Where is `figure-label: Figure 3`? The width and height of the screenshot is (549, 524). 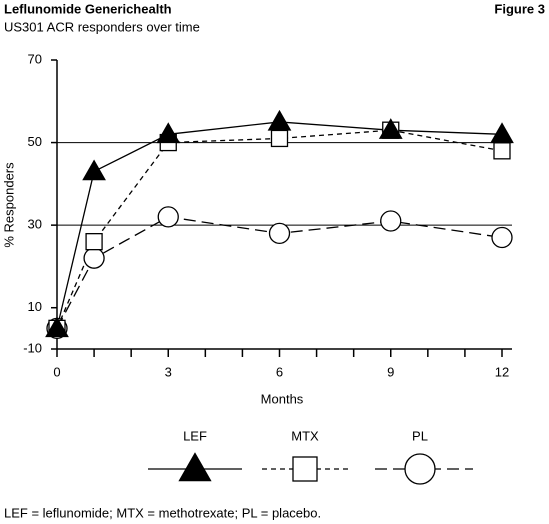 figure-label: Figure 3 is located at coordinates (519, 8).